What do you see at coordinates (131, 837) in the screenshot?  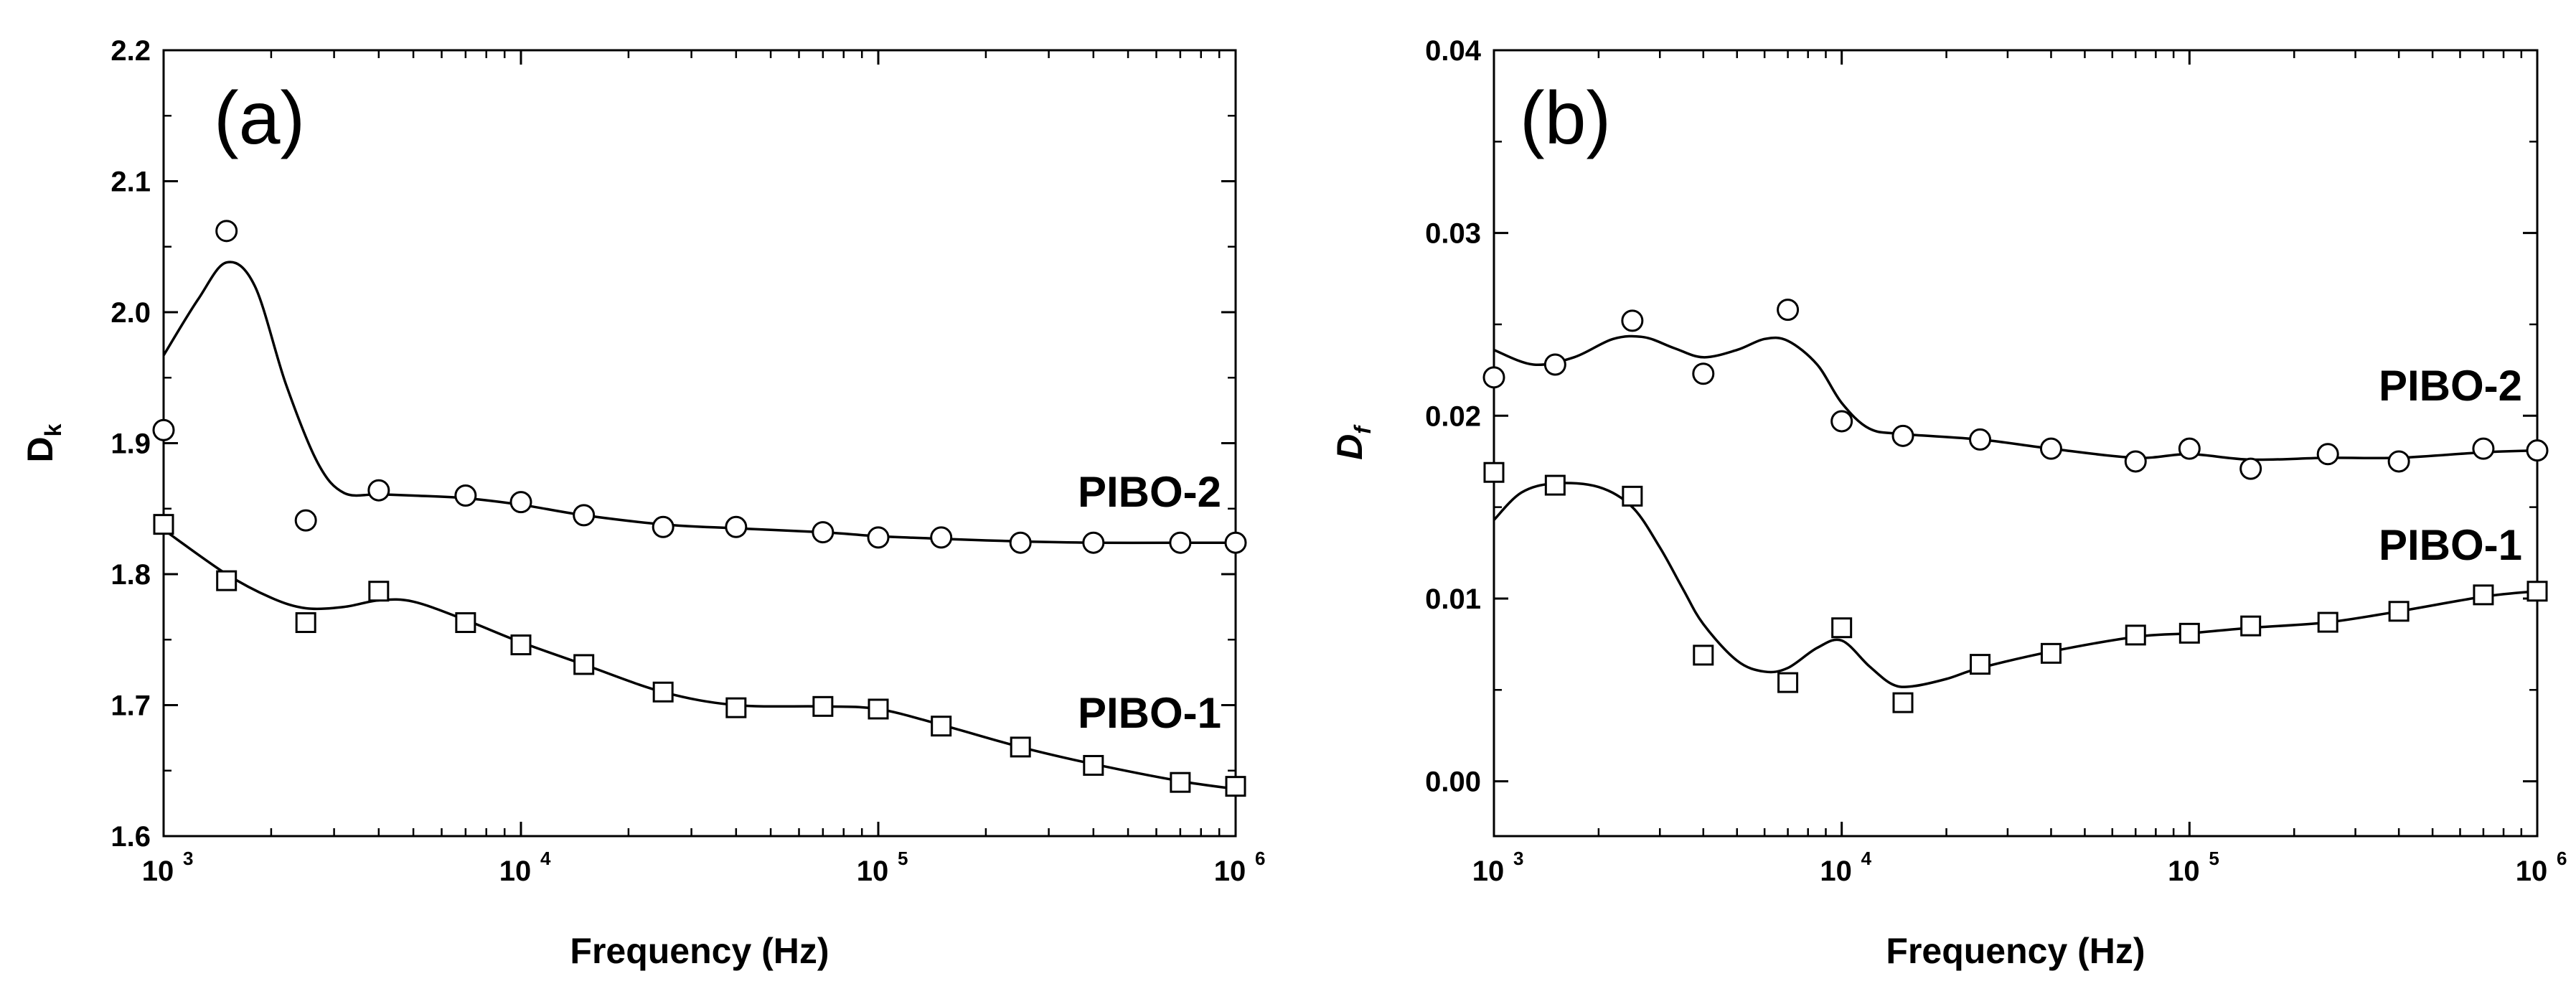 I see `y-tick-label: 1.6` at bounding box center [131, 837].